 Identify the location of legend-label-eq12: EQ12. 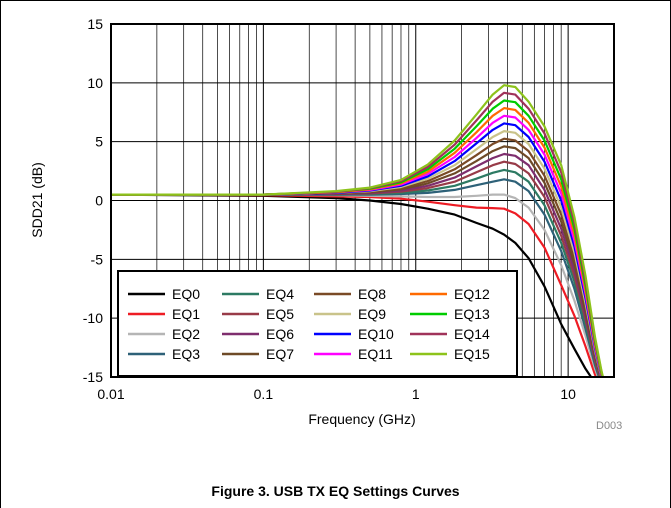
(472, 294).